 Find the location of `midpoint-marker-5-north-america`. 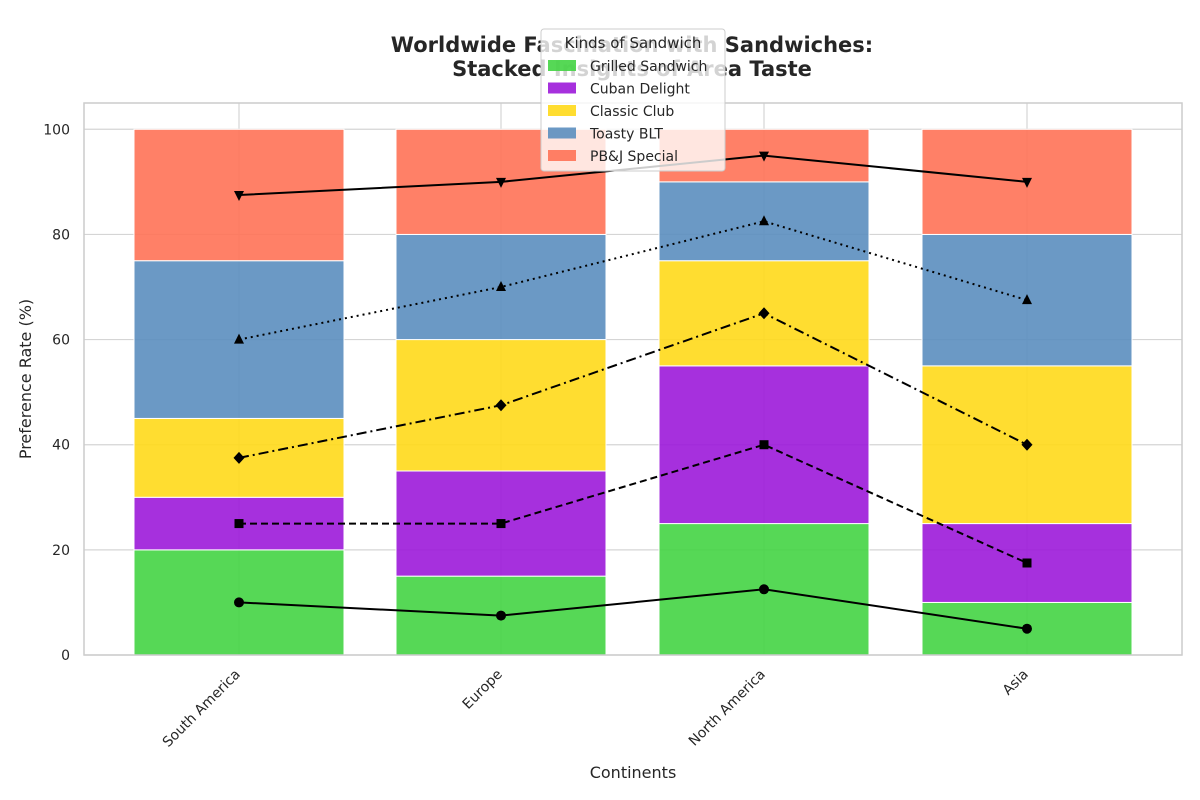

midpoint-marker-5-north-america is located at coordinates (764, 156).